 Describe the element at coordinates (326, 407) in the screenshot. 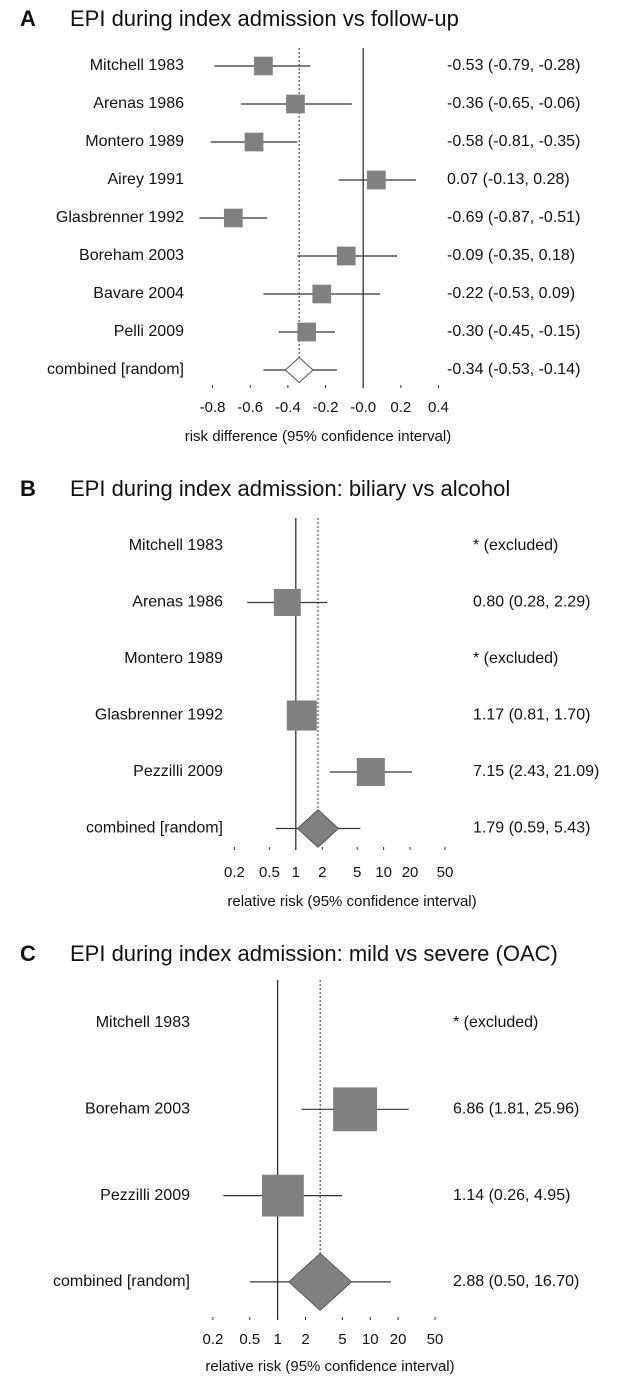

I see `x-tick-label: -0.2` at that location.